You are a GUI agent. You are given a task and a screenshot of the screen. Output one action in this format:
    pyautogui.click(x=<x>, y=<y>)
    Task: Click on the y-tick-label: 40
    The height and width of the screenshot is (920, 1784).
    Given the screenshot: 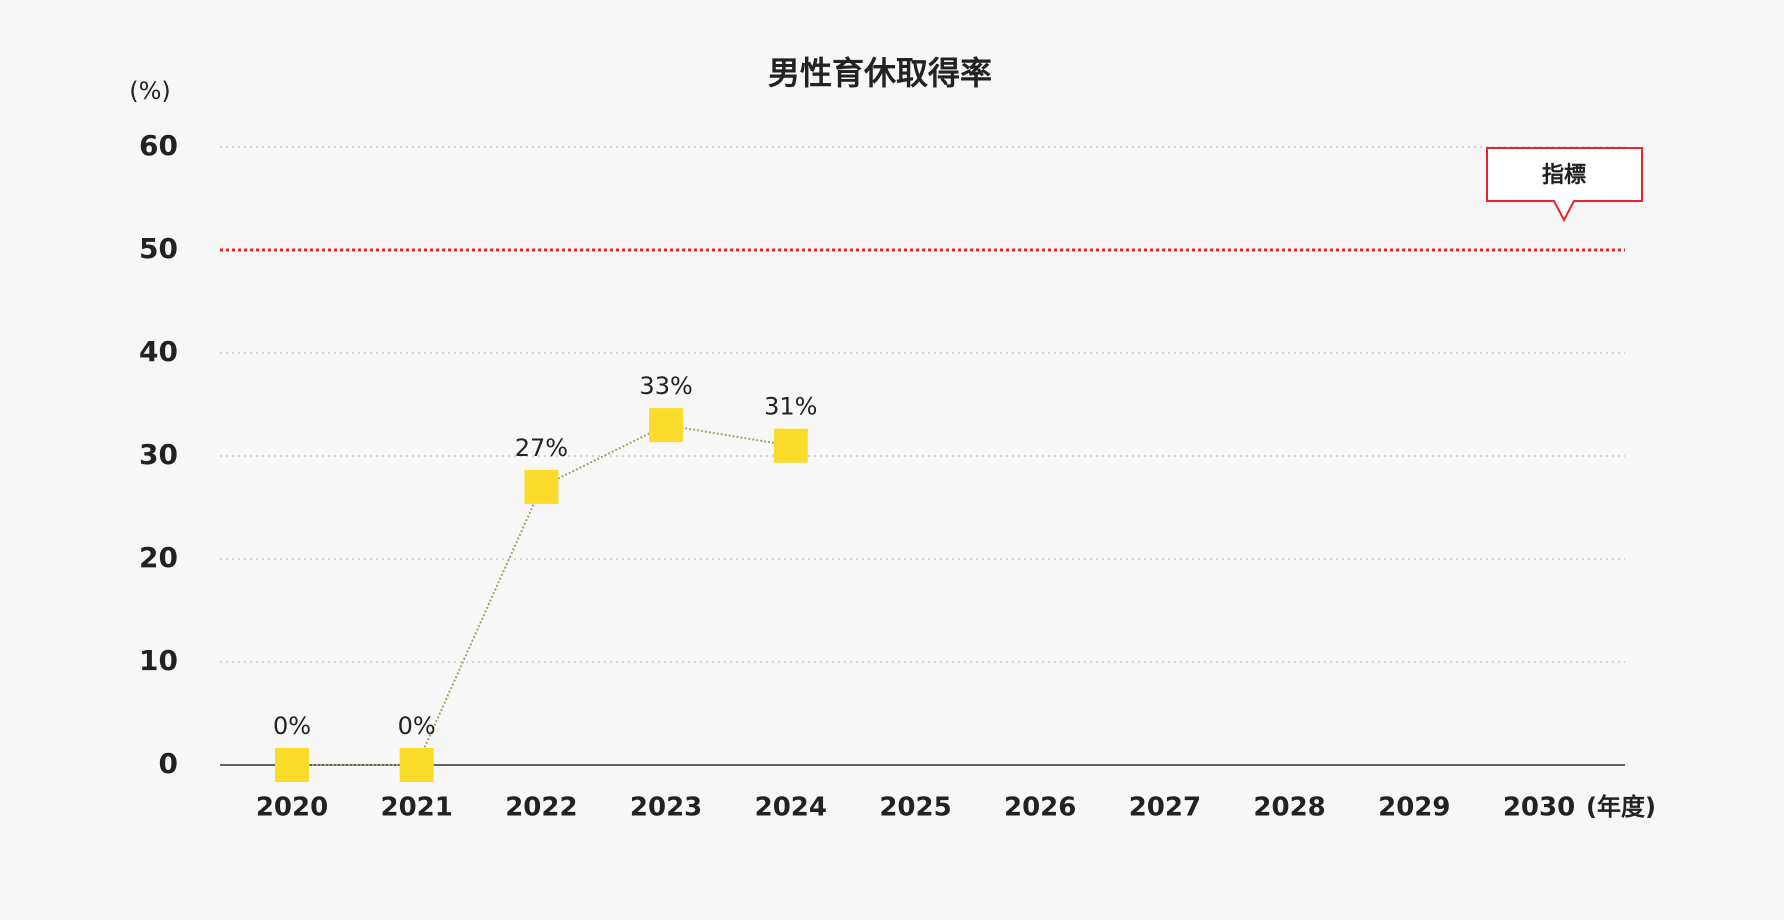 What is the action you would take?
    pyautogui.click(x=158, y=351)
    